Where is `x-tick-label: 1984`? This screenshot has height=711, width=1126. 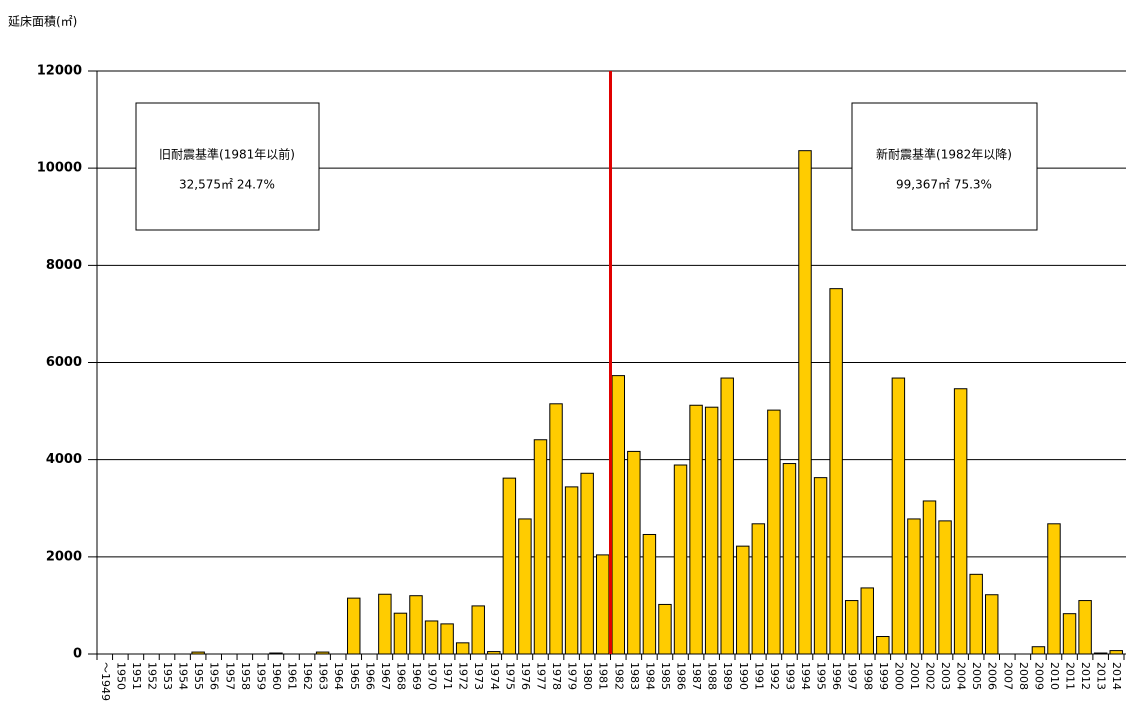 x-tick-label: 1984 is located at coordinates (649, 676).